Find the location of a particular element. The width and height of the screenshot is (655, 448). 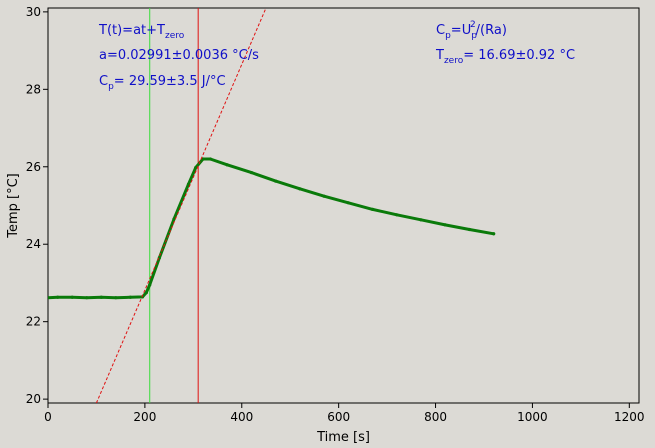

annotation-model-formula: T(t)=at+Tzero is located at coordinates (141, 32).